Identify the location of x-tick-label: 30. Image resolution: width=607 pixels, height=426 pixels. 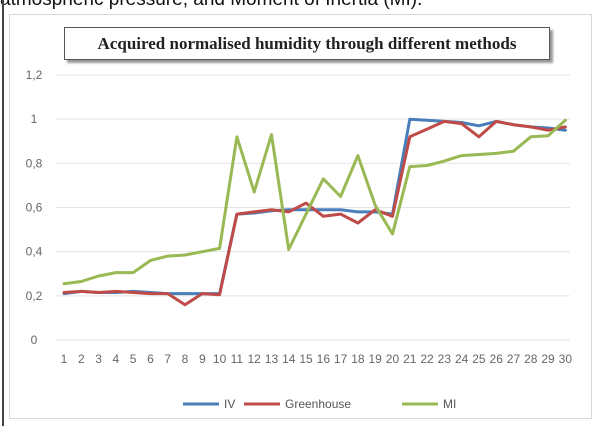
(566, 359).